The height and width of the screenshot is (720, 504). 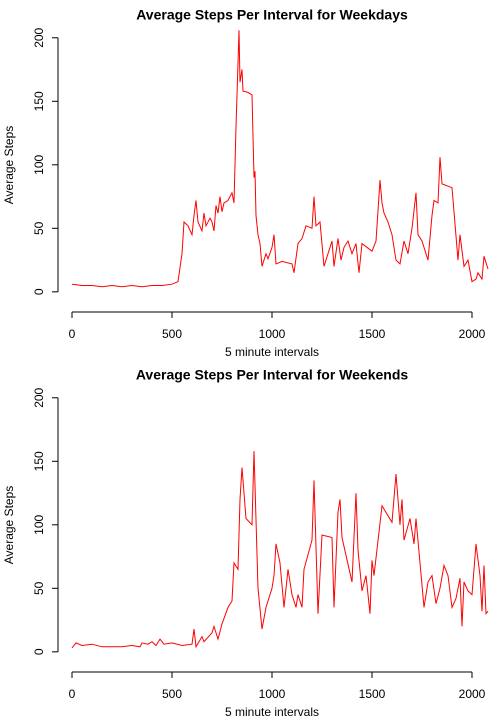 What do you see at coordinates (272, 375) in the screenshot?
I see `chart-title: Average Steps Per Interval for Weekends` at bounding box center [272, 375].